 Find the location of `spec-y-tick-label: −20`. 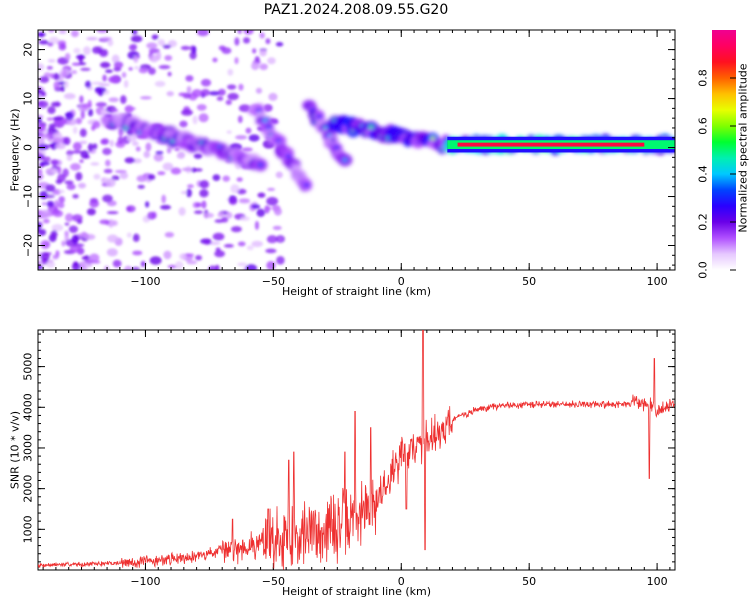

spec-y-tick-label: −20 is located at coordinates (28, 245).